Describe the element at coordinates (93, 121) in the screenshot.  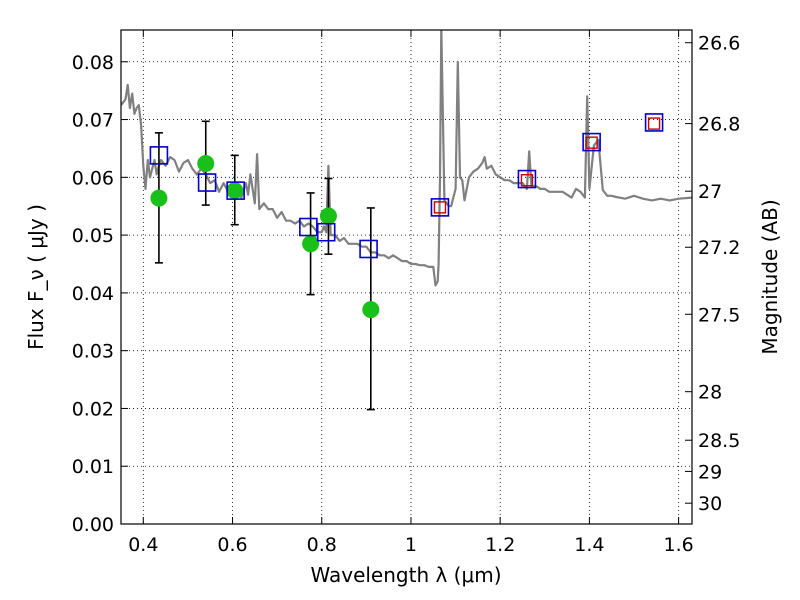
I see `y-tick-label: 0.07` at that location.